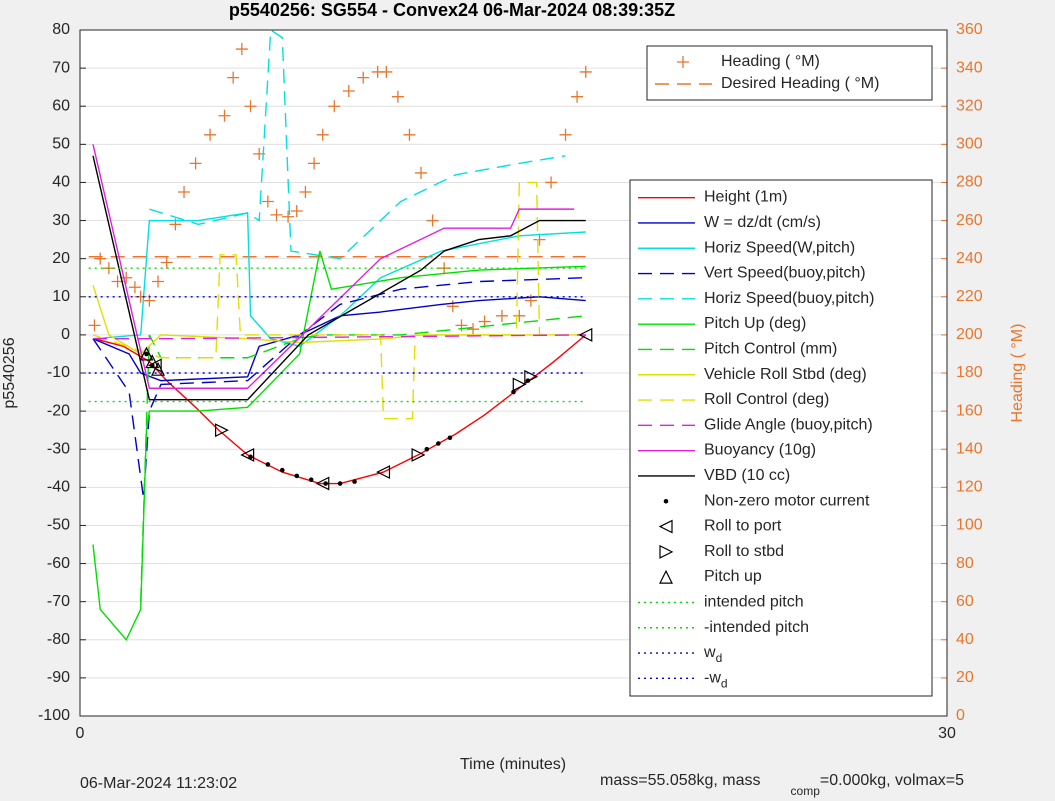  Describe the element at coordinates (969, 296) in the screenshot. I see `y2-tick-label: 220` at that location.